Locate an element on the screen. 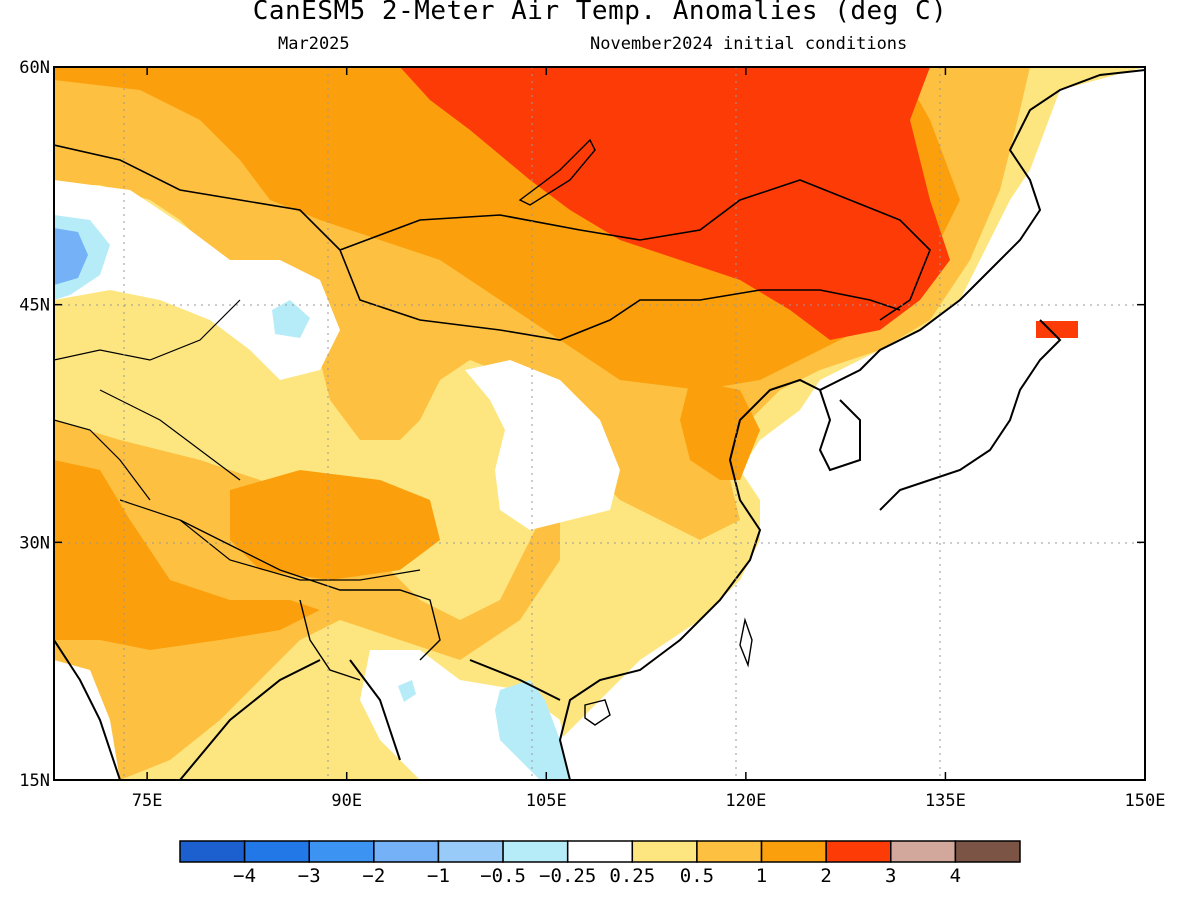 This screenshot has width=1200, height=900. india-coastline is located at coordinates (187, 709).